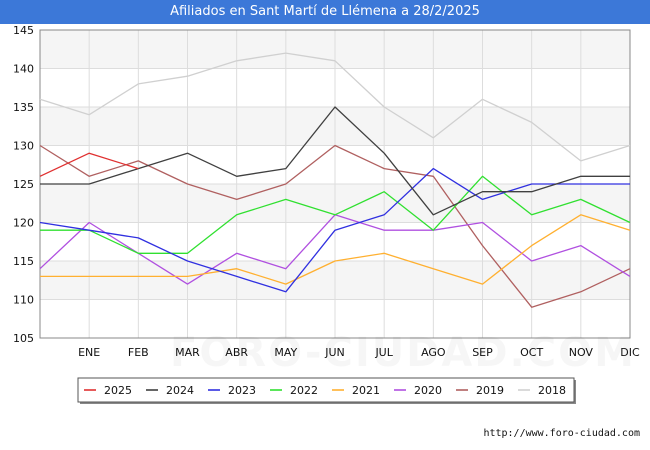  What do you see at coordinates (334, 352) in the screenshot?
I see `x-tick-label: JUN` at bounding box center [334, 352].